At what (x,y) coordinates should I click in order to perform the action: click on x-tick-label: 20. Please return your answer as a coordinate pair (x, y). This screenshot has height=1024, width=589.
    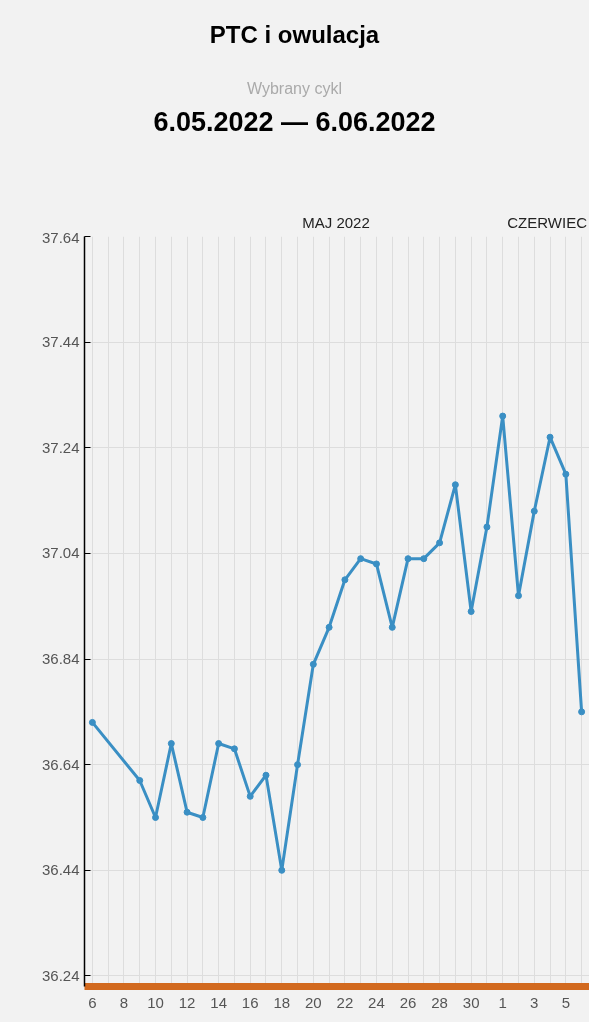
    Looking at the image, I should click on (313, 1002).